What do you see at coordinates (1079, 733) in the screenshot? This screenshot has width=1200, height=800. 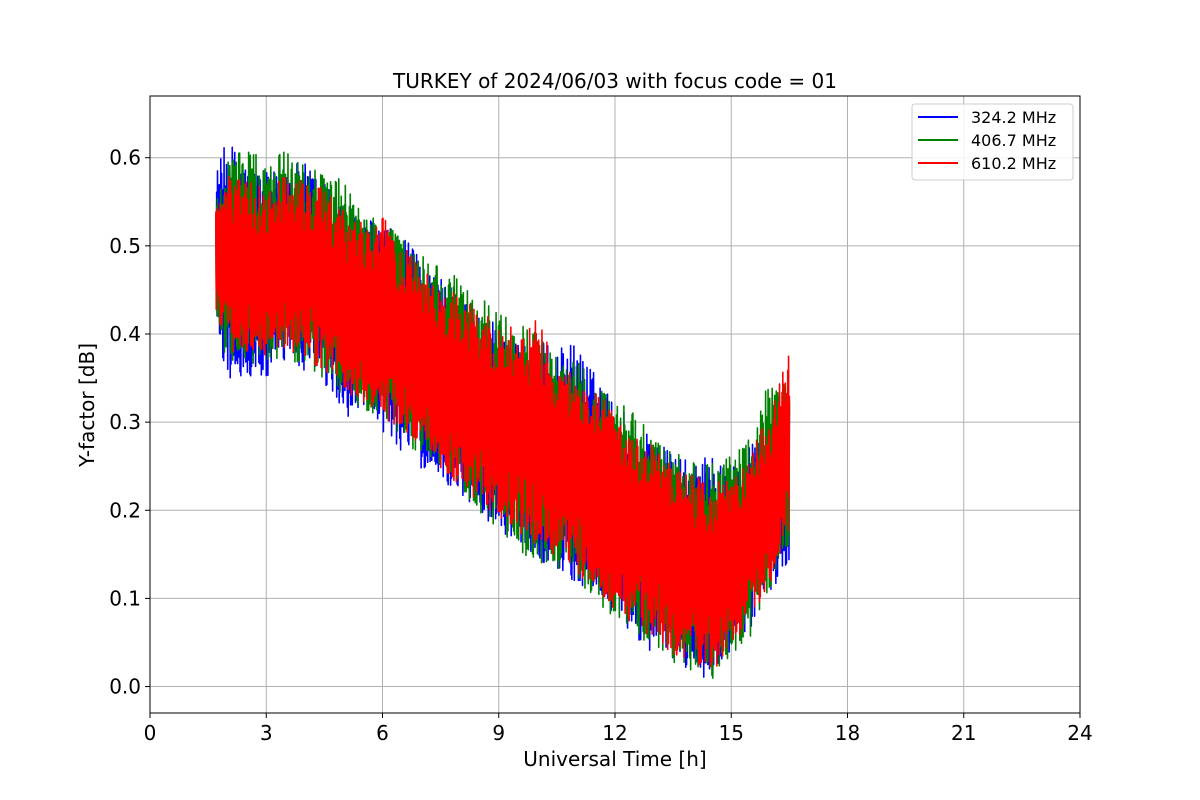 I see `x-tick-label: 24` at bounding box center [1079, 733].